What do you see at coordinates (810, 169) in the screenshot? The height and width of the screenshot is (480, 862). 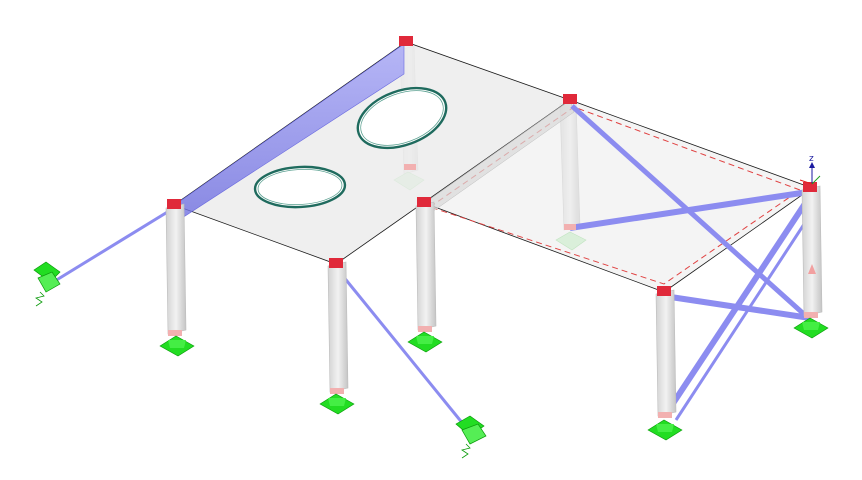 I see `z-axis-icon: z` at bounding box center [810, 169].